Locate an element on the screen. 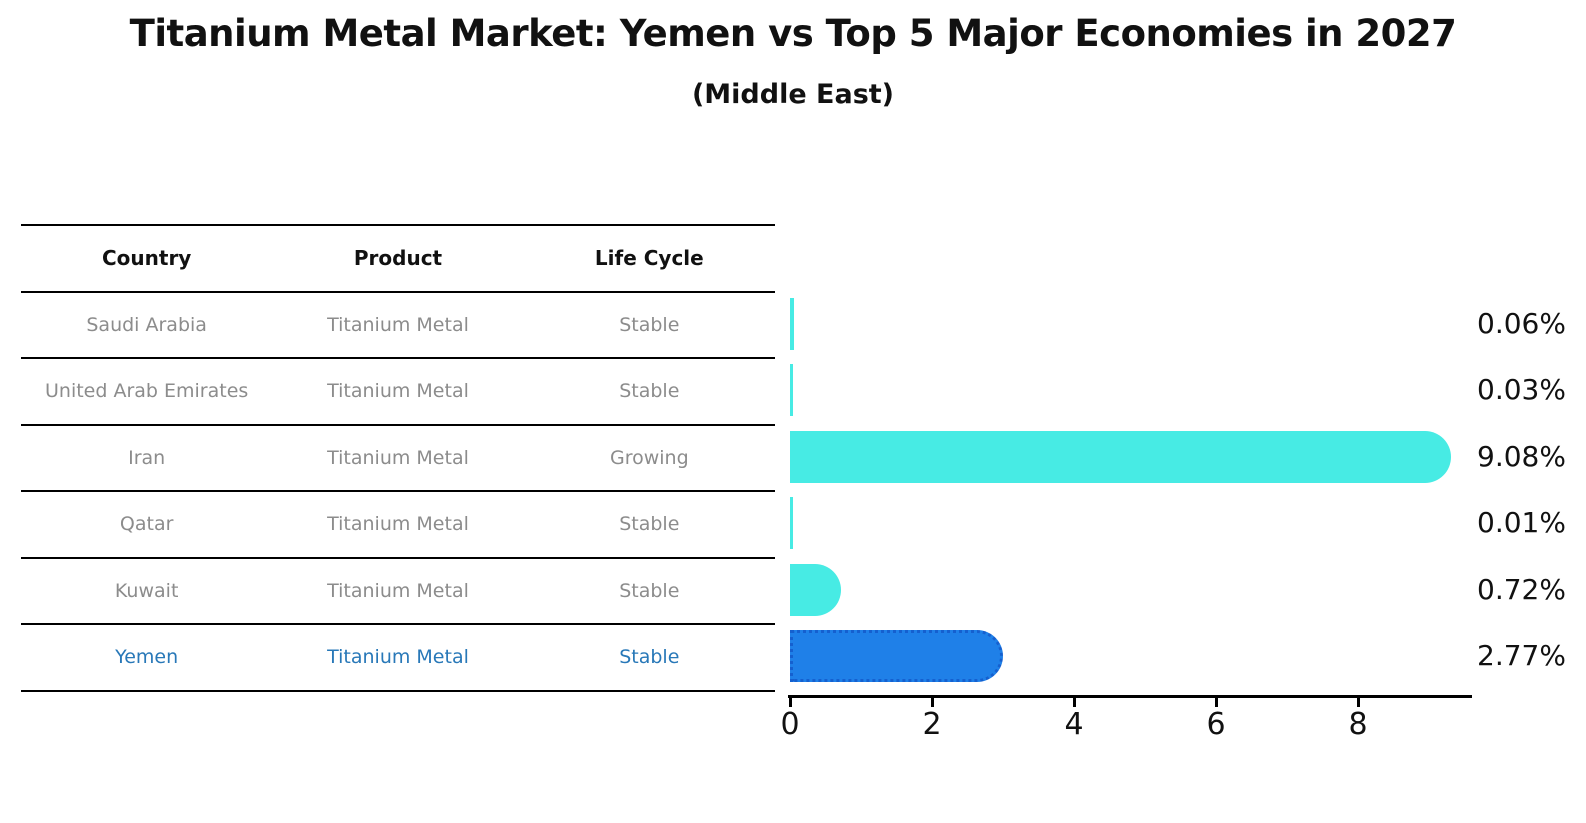 This screenshot has width=1586, height=823. value-label-iran: 9.08% is located at coordinates (1521, 456).